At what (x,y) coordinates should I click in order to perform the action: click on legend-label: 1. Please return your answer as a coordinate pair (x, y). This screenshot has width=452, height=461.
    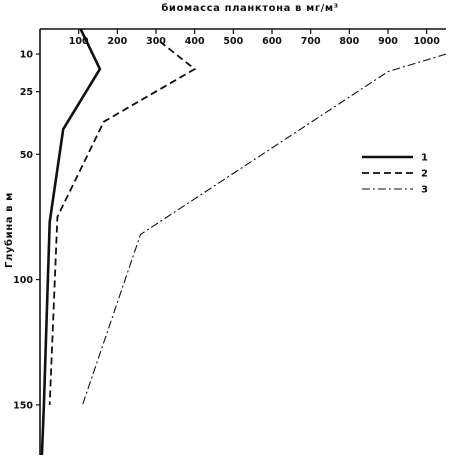
    Looking at the image, I should click on (424, 158).